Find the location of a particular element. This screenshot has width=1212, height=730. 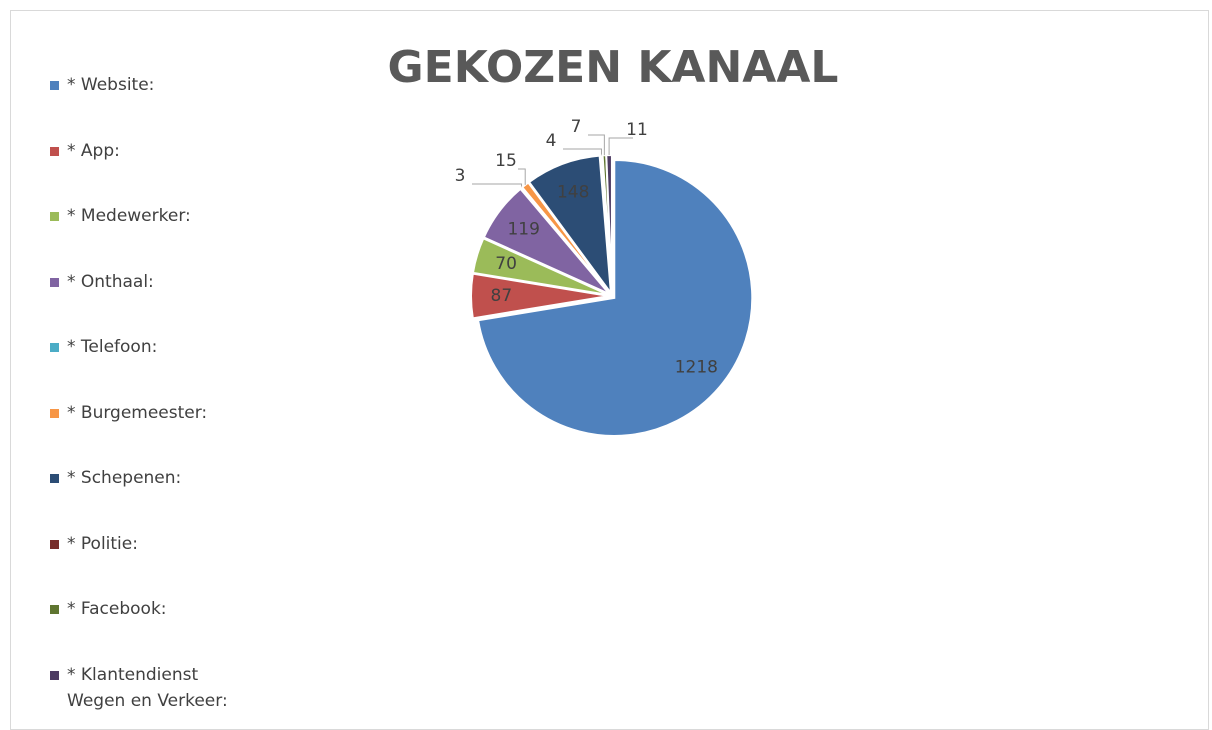

legend-item: * Klantendienst Wegen en Verkeer: is located at coordinates (148, 688).